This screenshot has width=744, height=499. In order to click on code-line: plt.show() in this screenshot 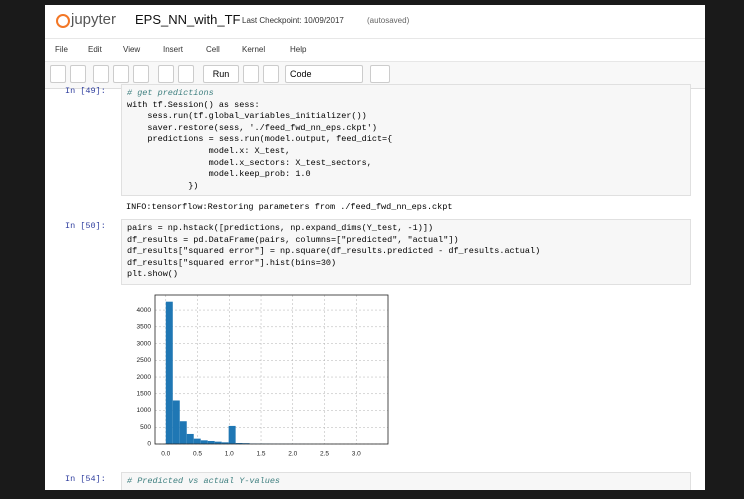, I will do `click(153, 274)`.